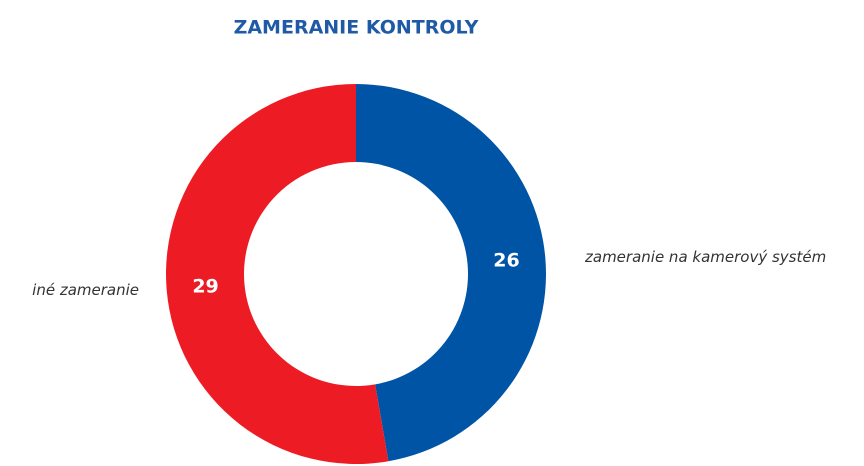  I want to click on category-label: iné zameranie, so click(85, 290).